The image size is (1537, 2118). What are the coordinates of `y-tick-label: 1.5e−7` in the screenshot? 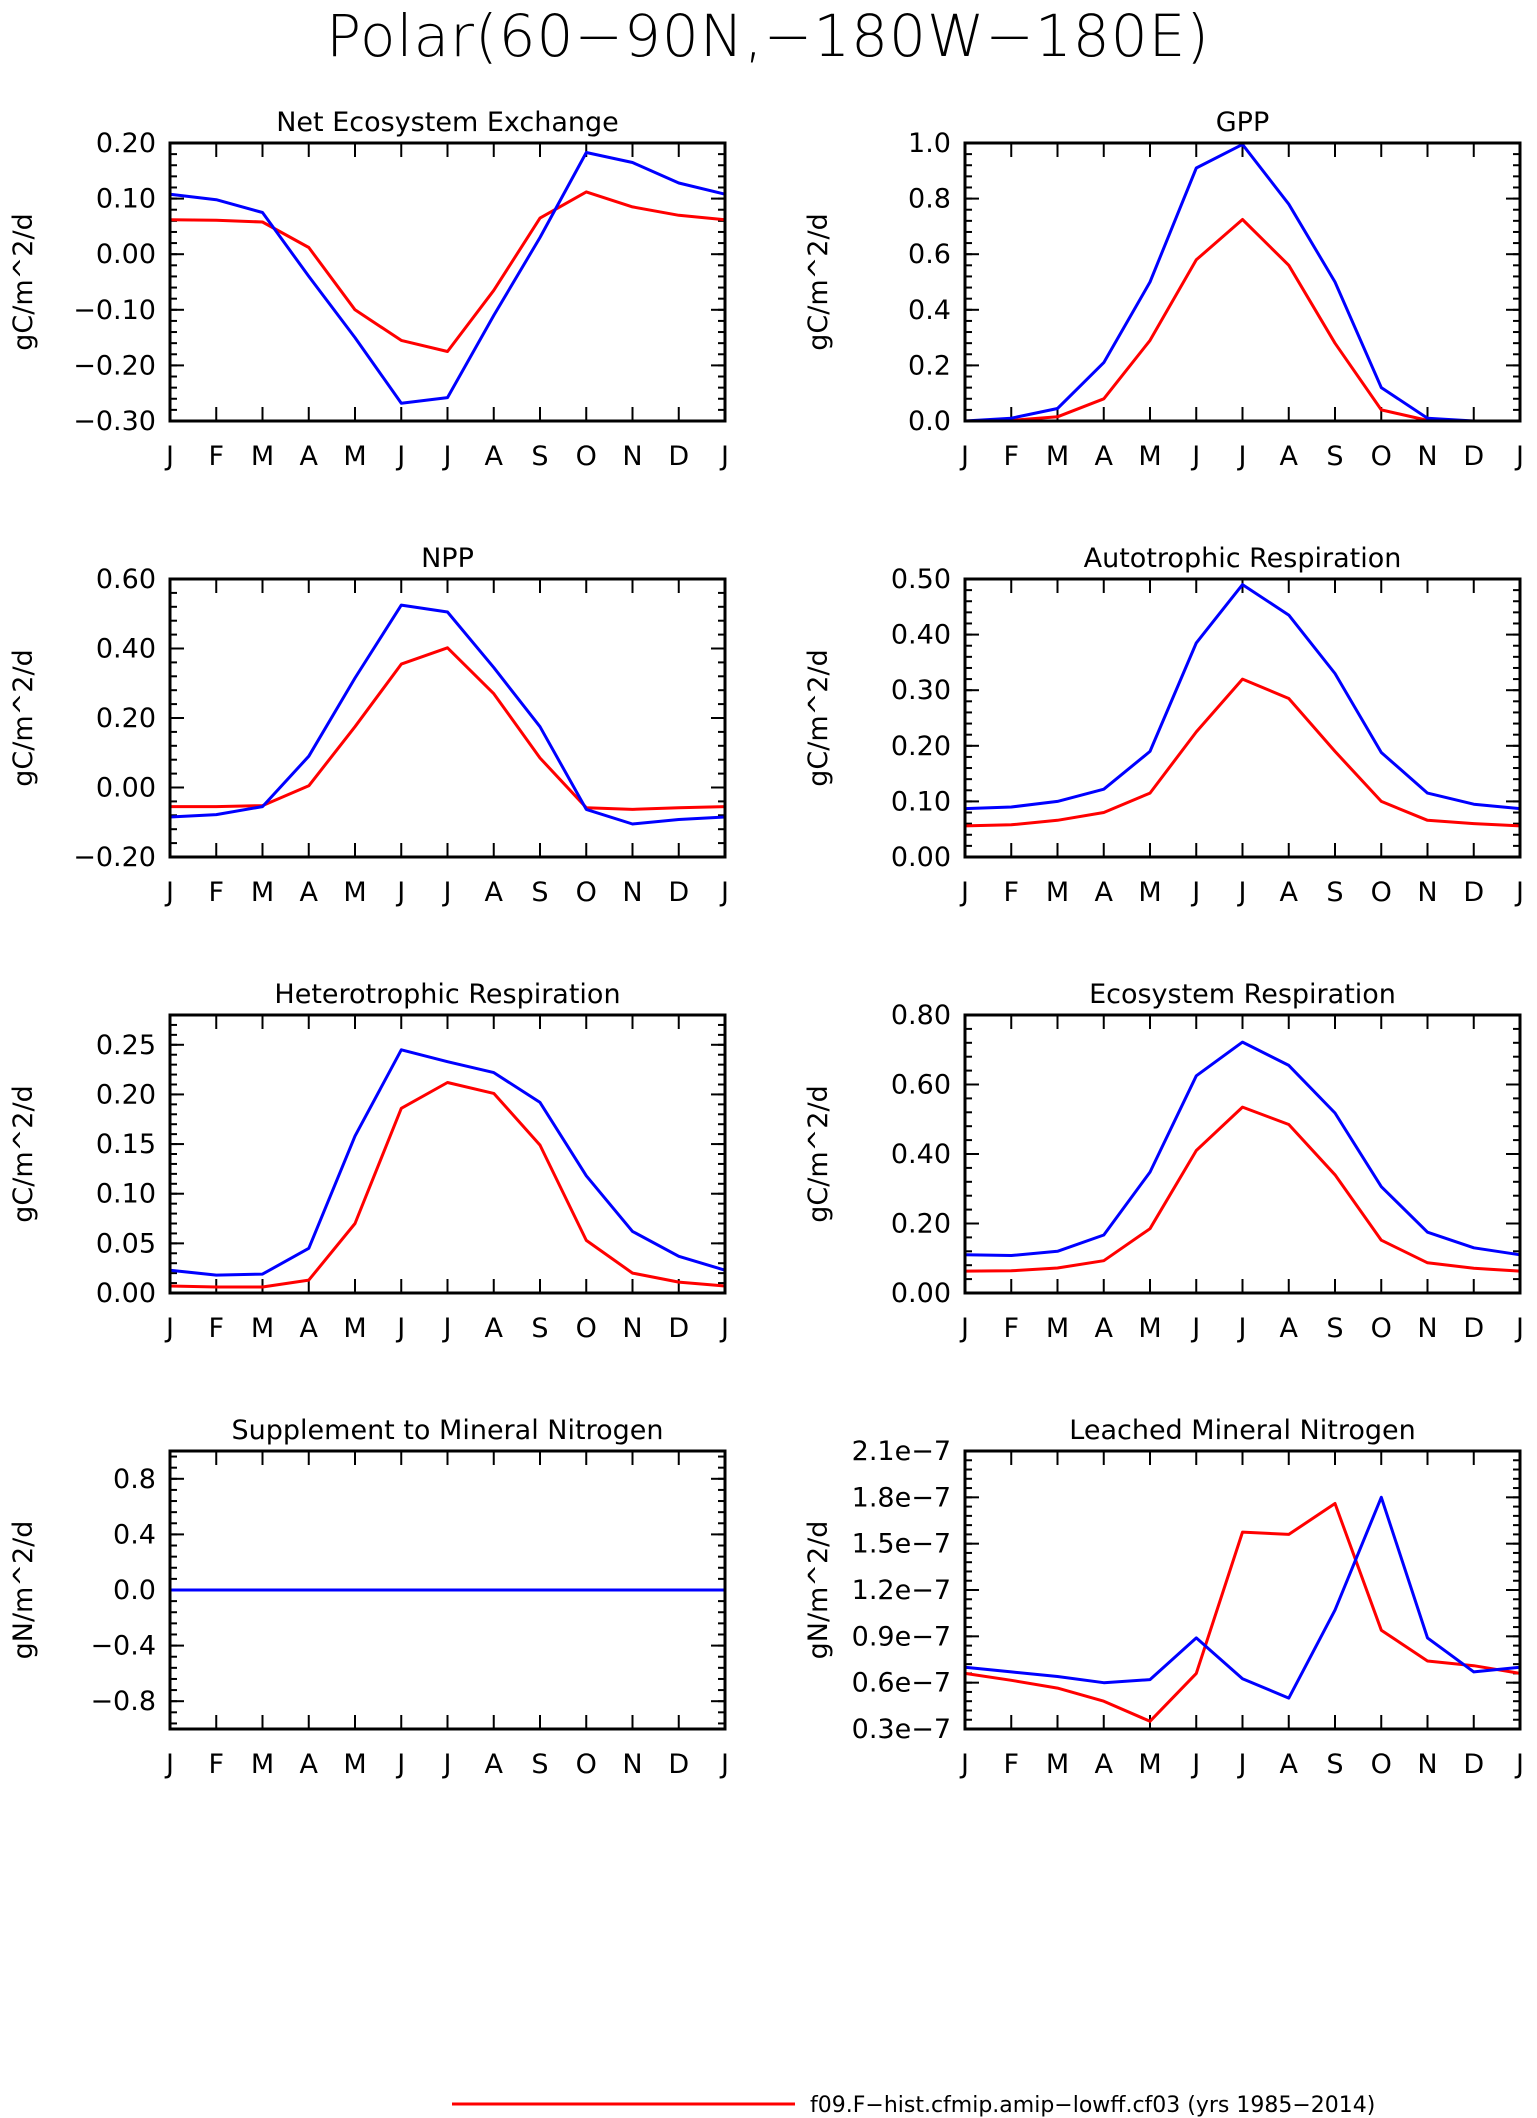 It's located at (901, 1544).